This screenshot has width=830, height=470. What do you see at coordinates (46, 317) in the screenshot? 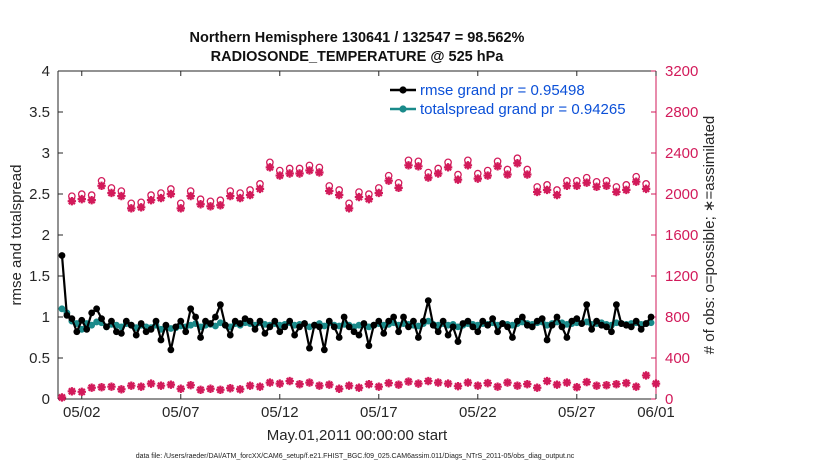
I see `left-tick-label: 1` at bounding box center [46, 317].